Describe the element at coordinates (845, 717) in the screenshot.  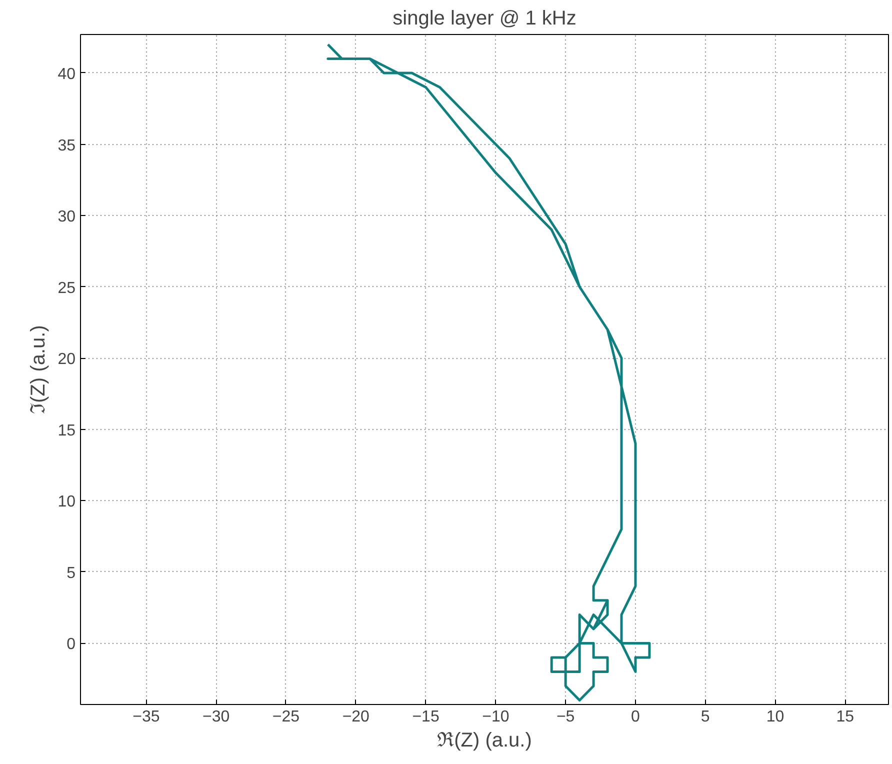
I see `x-tick-label: 15` at that location.